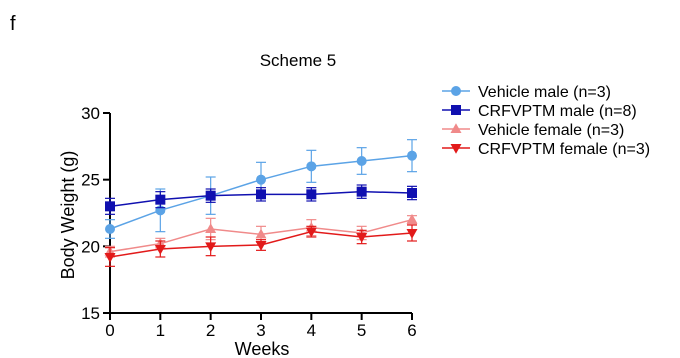 This screenshot has width=680, height=358. What do you see at coordinates (160, 330) in the screenshot?
I see `x-tick-label: 1` at bounding box center [160, 330].